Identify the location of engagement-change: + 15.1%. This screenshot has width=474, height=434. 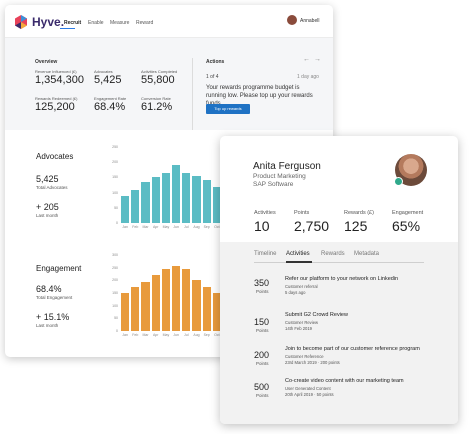
(53, 317).